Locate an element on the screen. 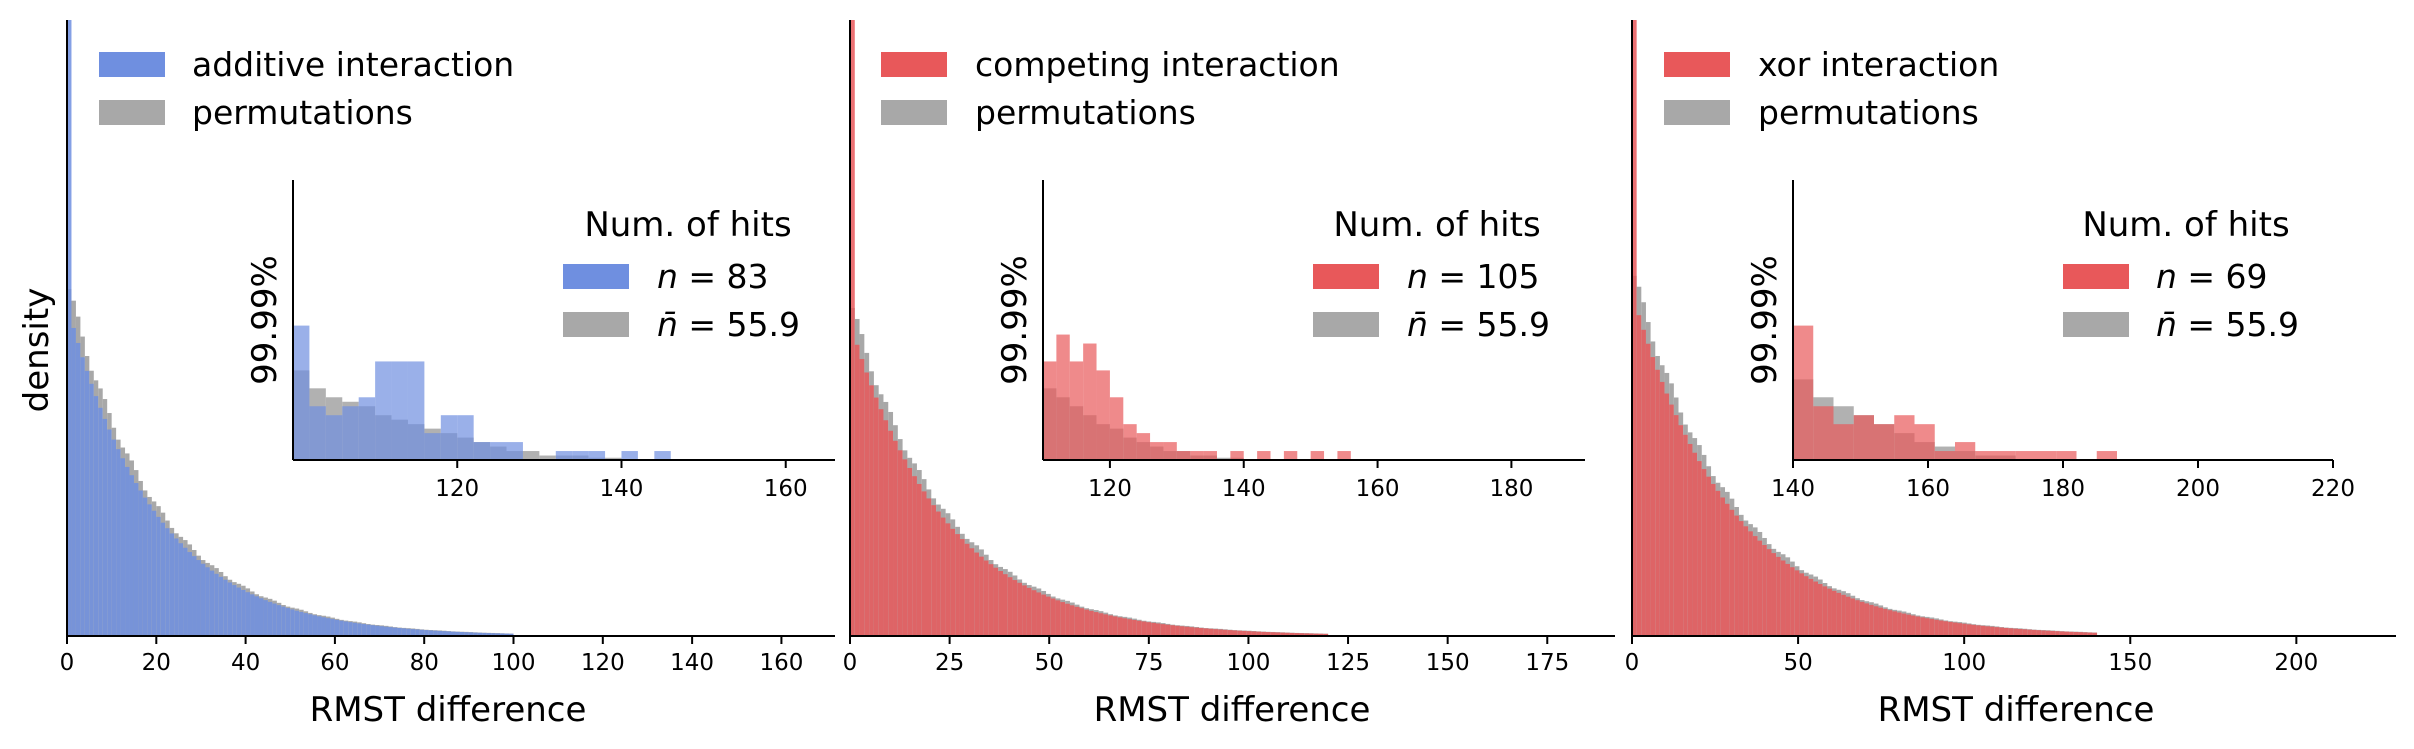 This screenshot has height=749, width=2414. legend-label-interaction: additive interaction is located at coordinates (353, 64).